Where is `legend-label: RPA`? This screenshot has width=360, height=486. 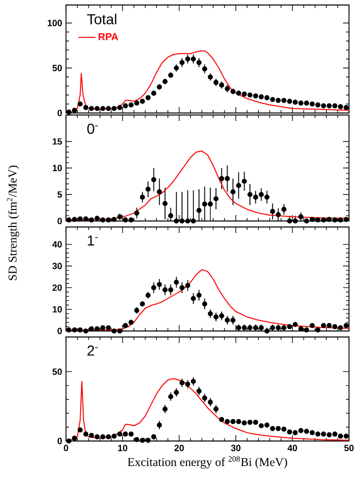
legend-label: RPA is located at coordinates (108, 36).